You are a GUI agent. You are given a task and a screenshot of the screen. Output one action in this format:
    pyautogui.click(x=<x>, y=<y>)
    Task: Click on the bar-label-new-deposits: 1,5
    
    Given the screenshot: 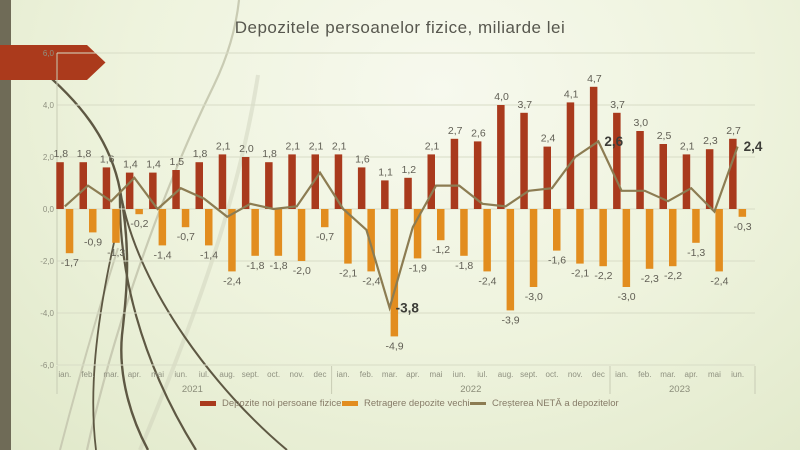 What is the action you would take?
    pyautogui.click(x=176, y=162)
    